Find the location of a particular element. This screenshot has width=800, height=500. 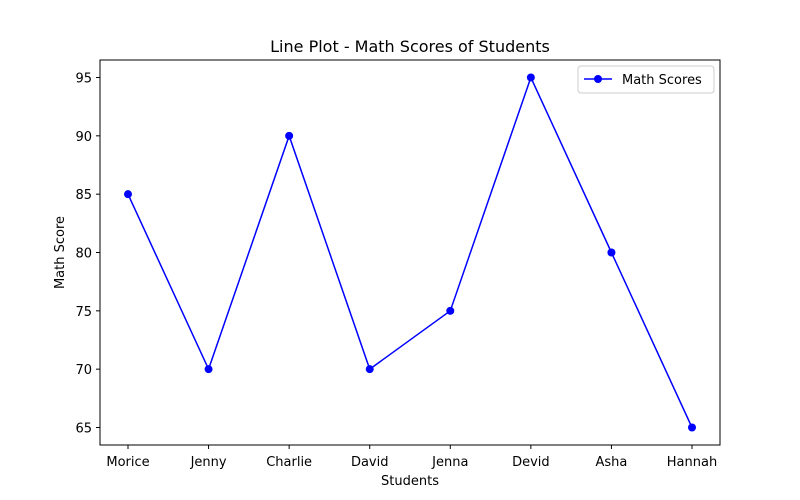

legend: Math Scores is located at coordinates (646, 79).